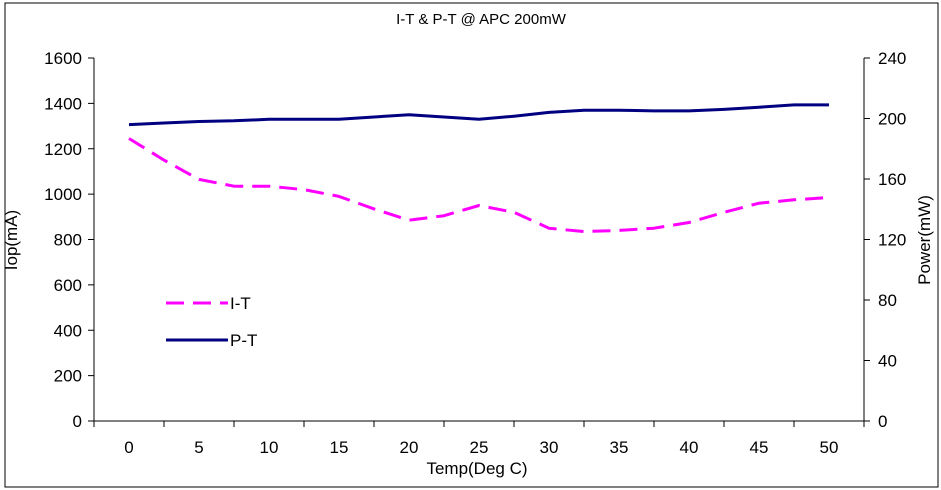 The image size is (941, 490). Describe the element at coordinates (689, 447) in the screenshot. I see `x-tick-label: 40` at that location.